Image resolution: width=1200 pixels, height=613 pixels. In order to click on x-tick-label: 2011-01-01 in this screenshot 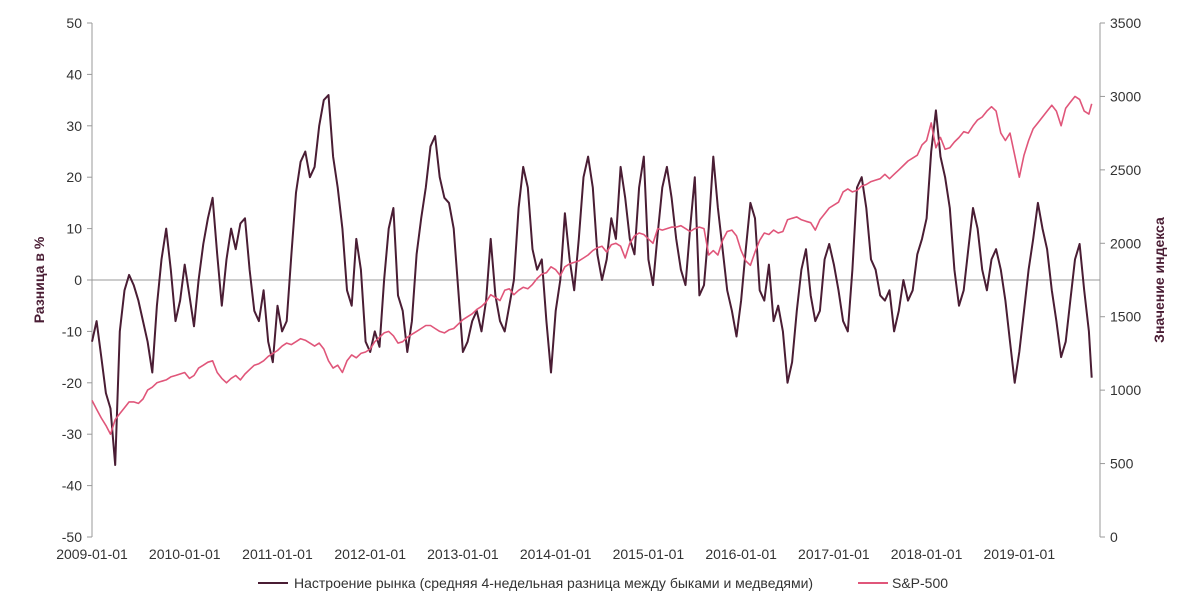, I will do `click(277, 554)`.